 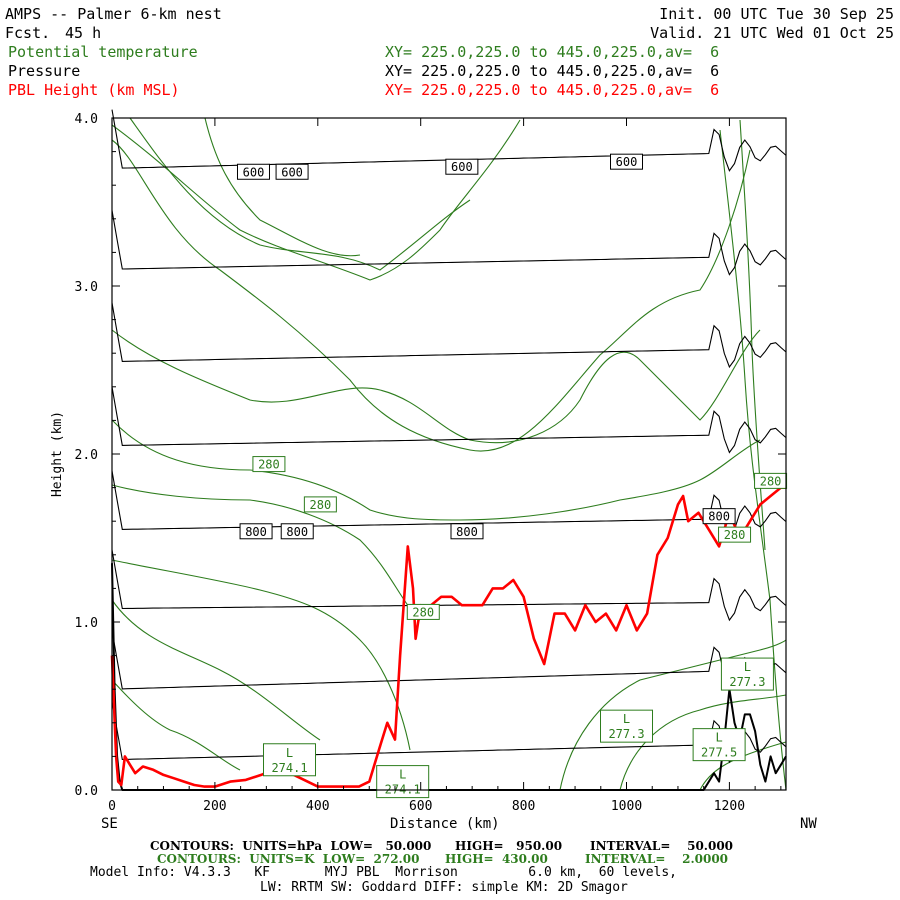 What do you see at coordinates (288, 859) in the screenshot?
I see `footer-theta-contours: CONTOURS: UNITS=K LOW= 272.00` at bounding box center [288, 859].